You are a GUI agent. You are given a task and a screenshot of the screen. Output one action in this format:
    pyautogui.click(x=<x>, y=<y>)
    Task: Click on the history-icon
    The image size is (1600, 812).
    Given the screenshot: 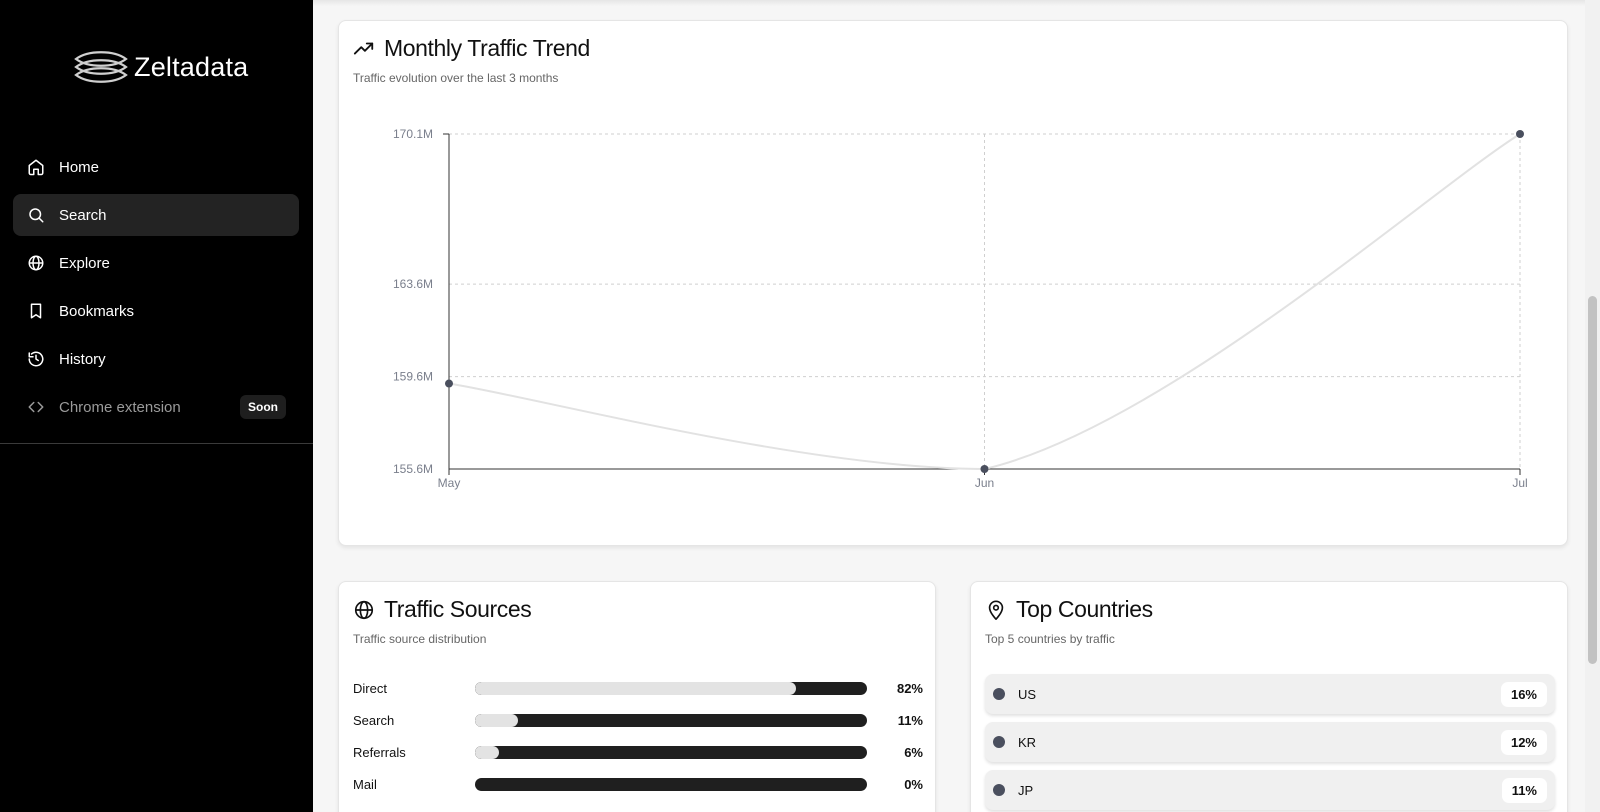 What is the action you would take?
    pyautogui.click(x=36, y=359)
    